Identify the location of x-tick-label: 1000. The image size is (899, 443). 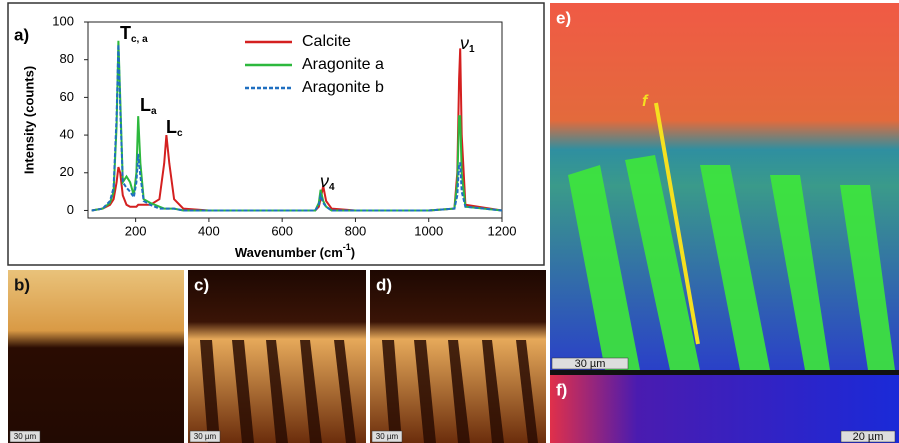
(428, 230).